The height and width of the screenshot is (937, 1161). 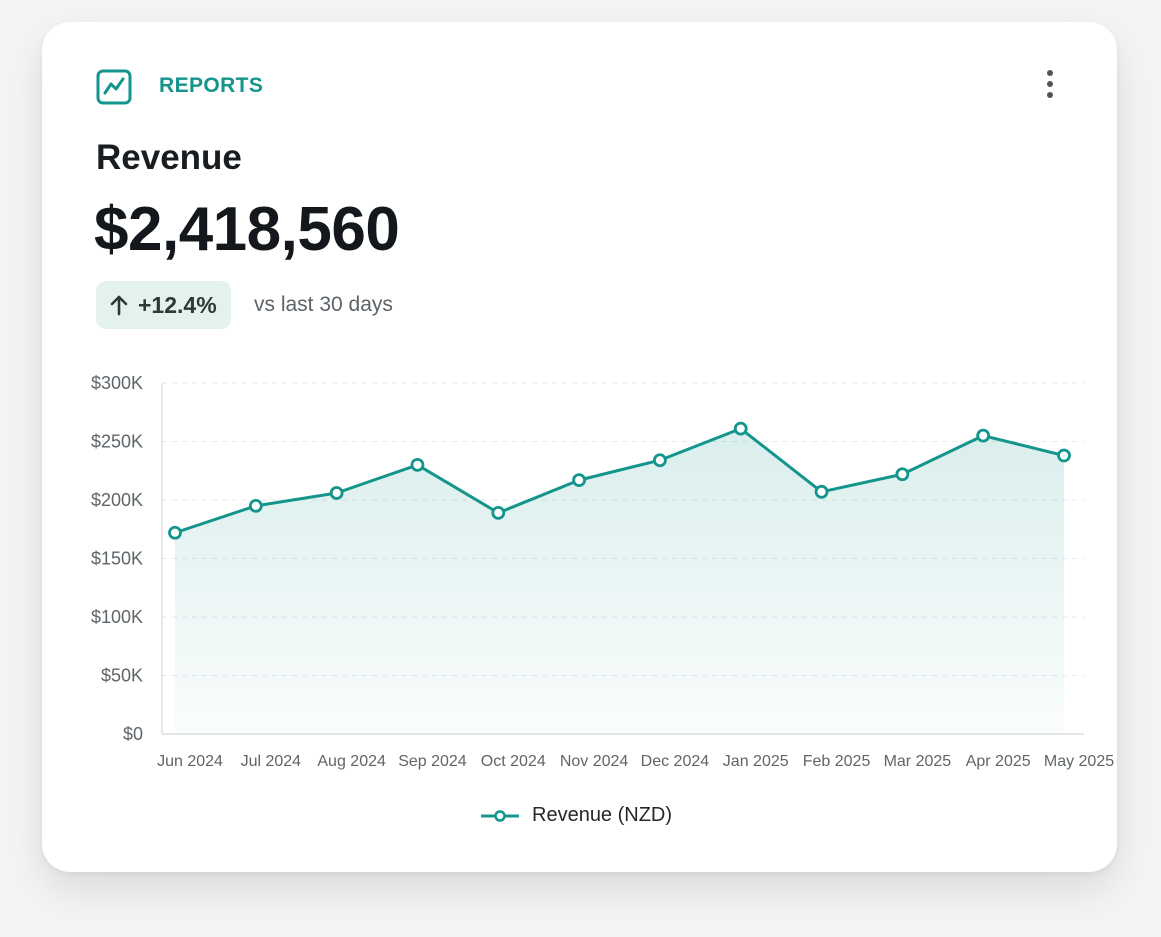 What do you see at coordinates (247, 229) in the screenshot?
I see `revenue-total: $2,418,560` at bounding box center [247, 229].